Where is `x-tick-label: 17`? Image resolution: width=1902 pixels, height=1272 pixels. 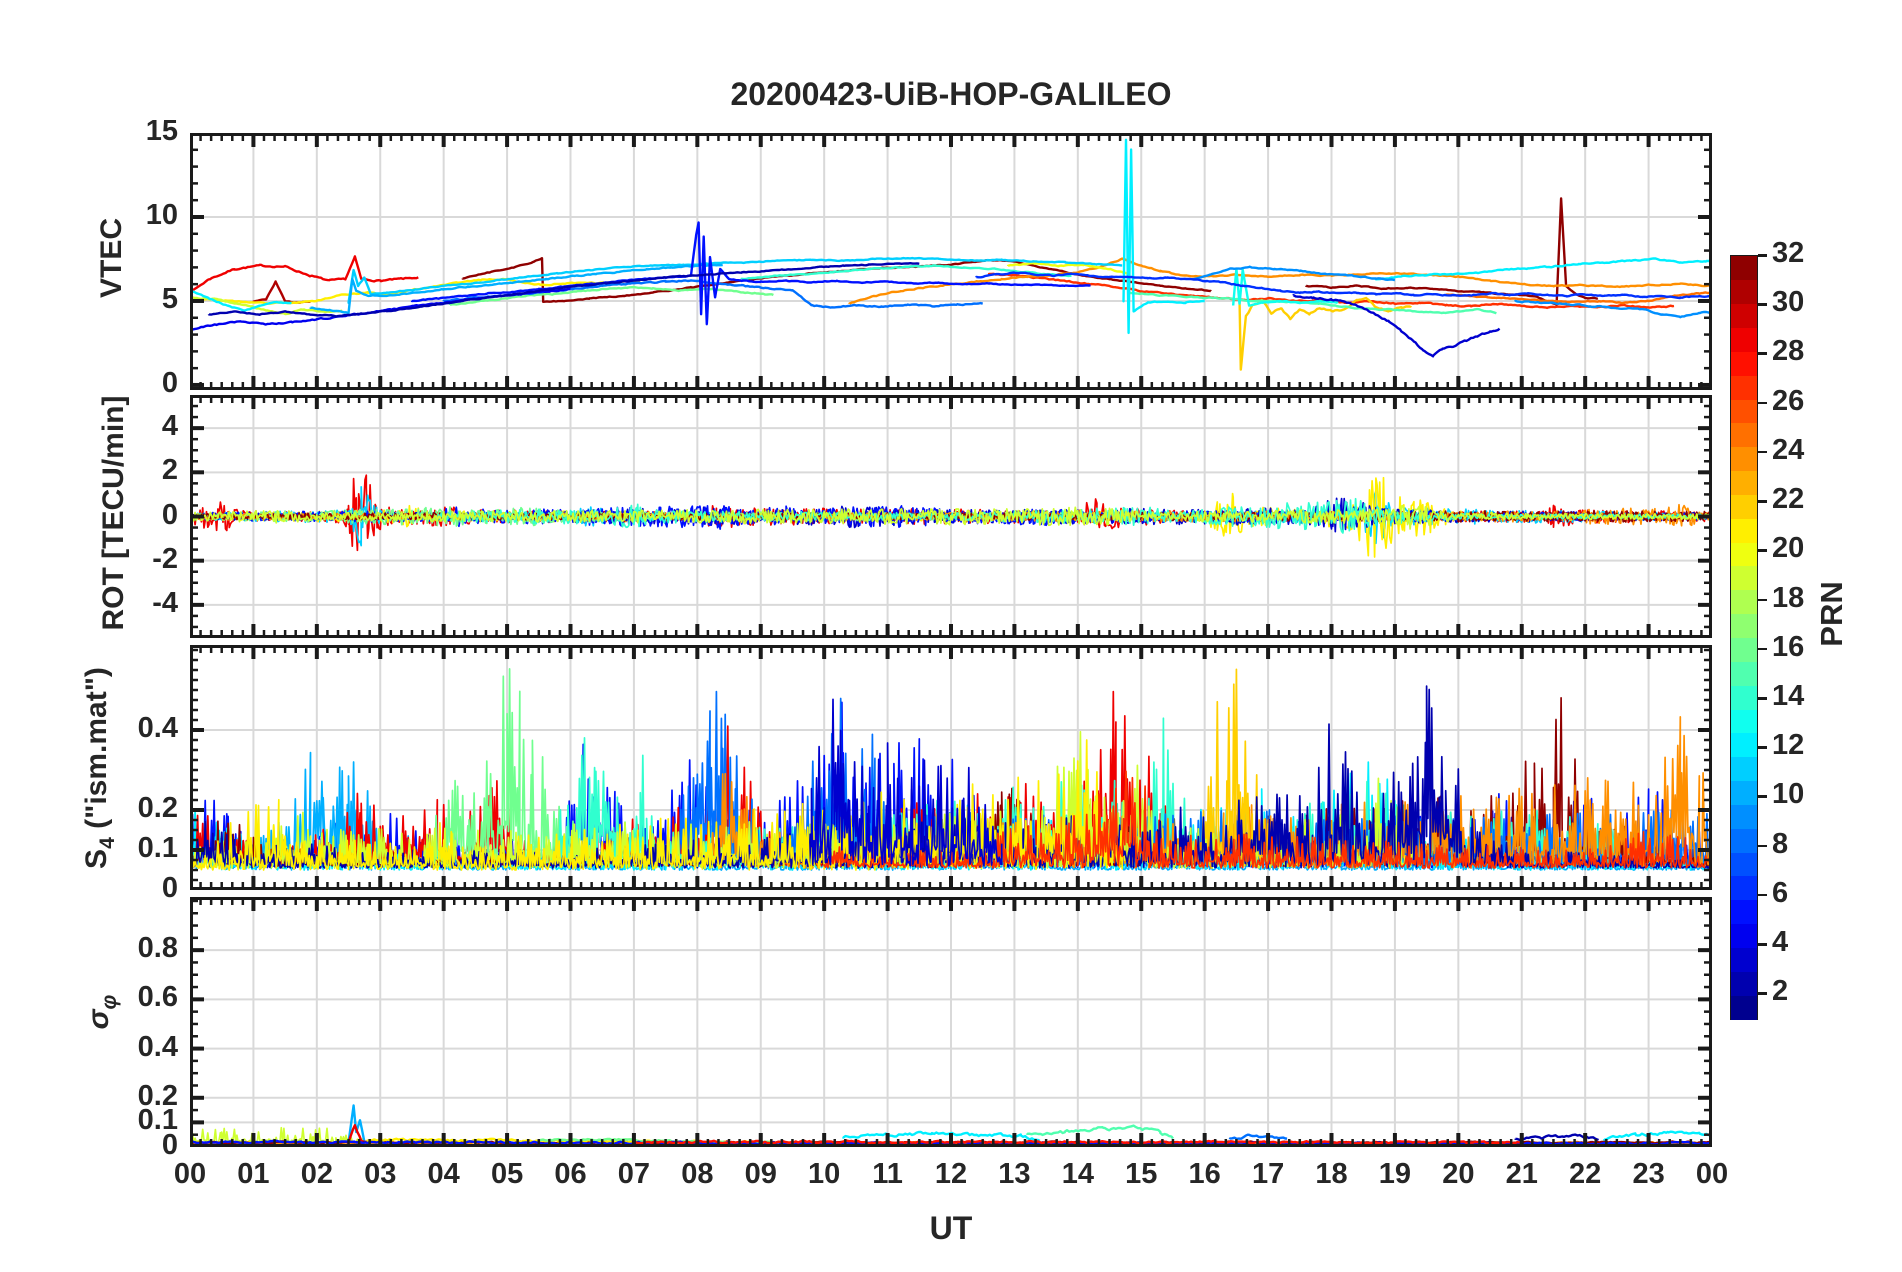 x-tick-label: 17 is located at coordinates (1268, 1174).